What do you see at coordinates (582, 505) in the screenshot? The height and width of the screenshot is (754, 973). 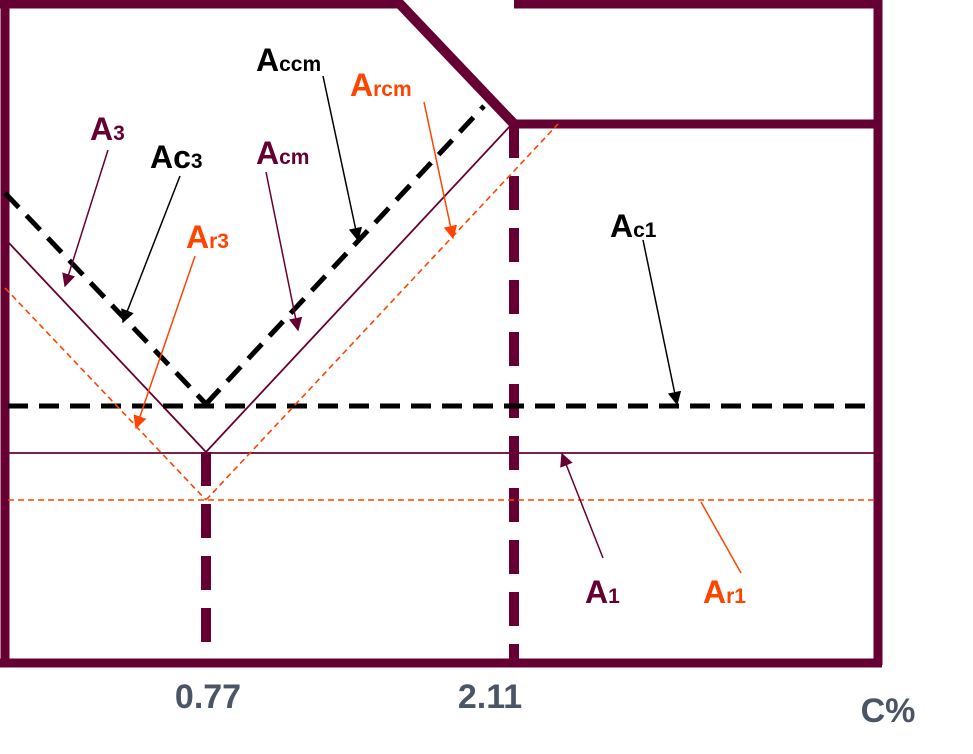 I see `a1-arrow` at bounding box center [582, 505].